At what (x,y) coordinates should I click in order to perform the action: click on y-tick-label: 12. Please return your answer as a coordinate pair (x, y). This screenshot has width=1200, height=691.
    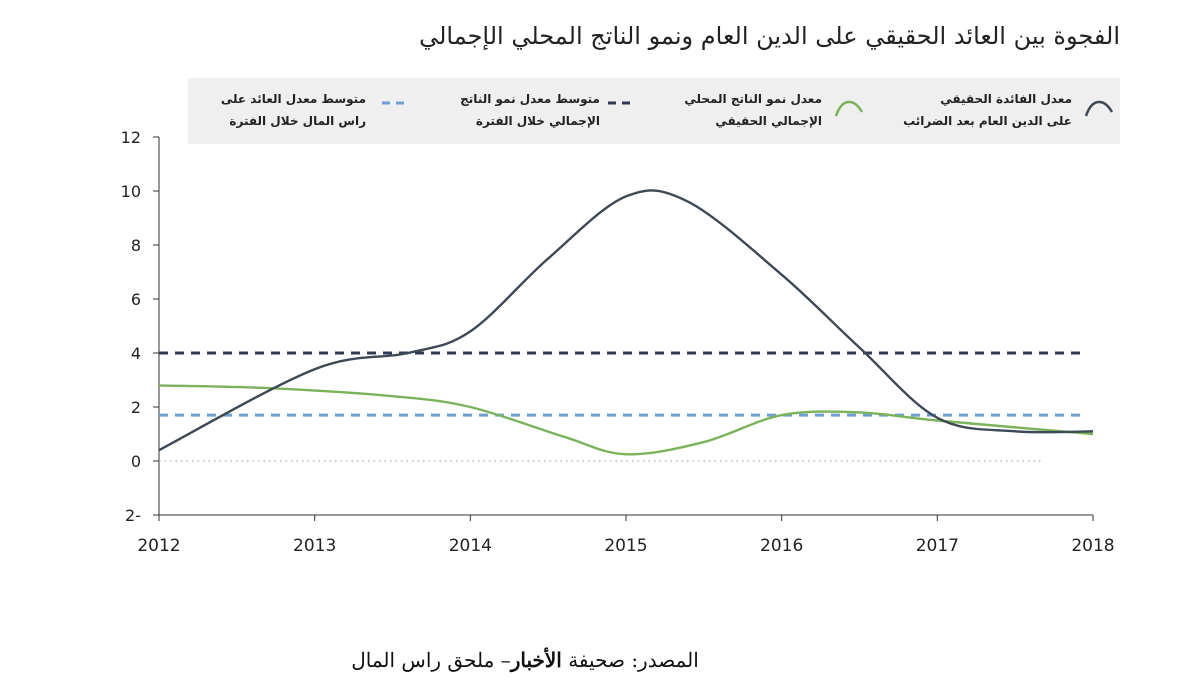
    Looking at the image, I should click on (131, 137).